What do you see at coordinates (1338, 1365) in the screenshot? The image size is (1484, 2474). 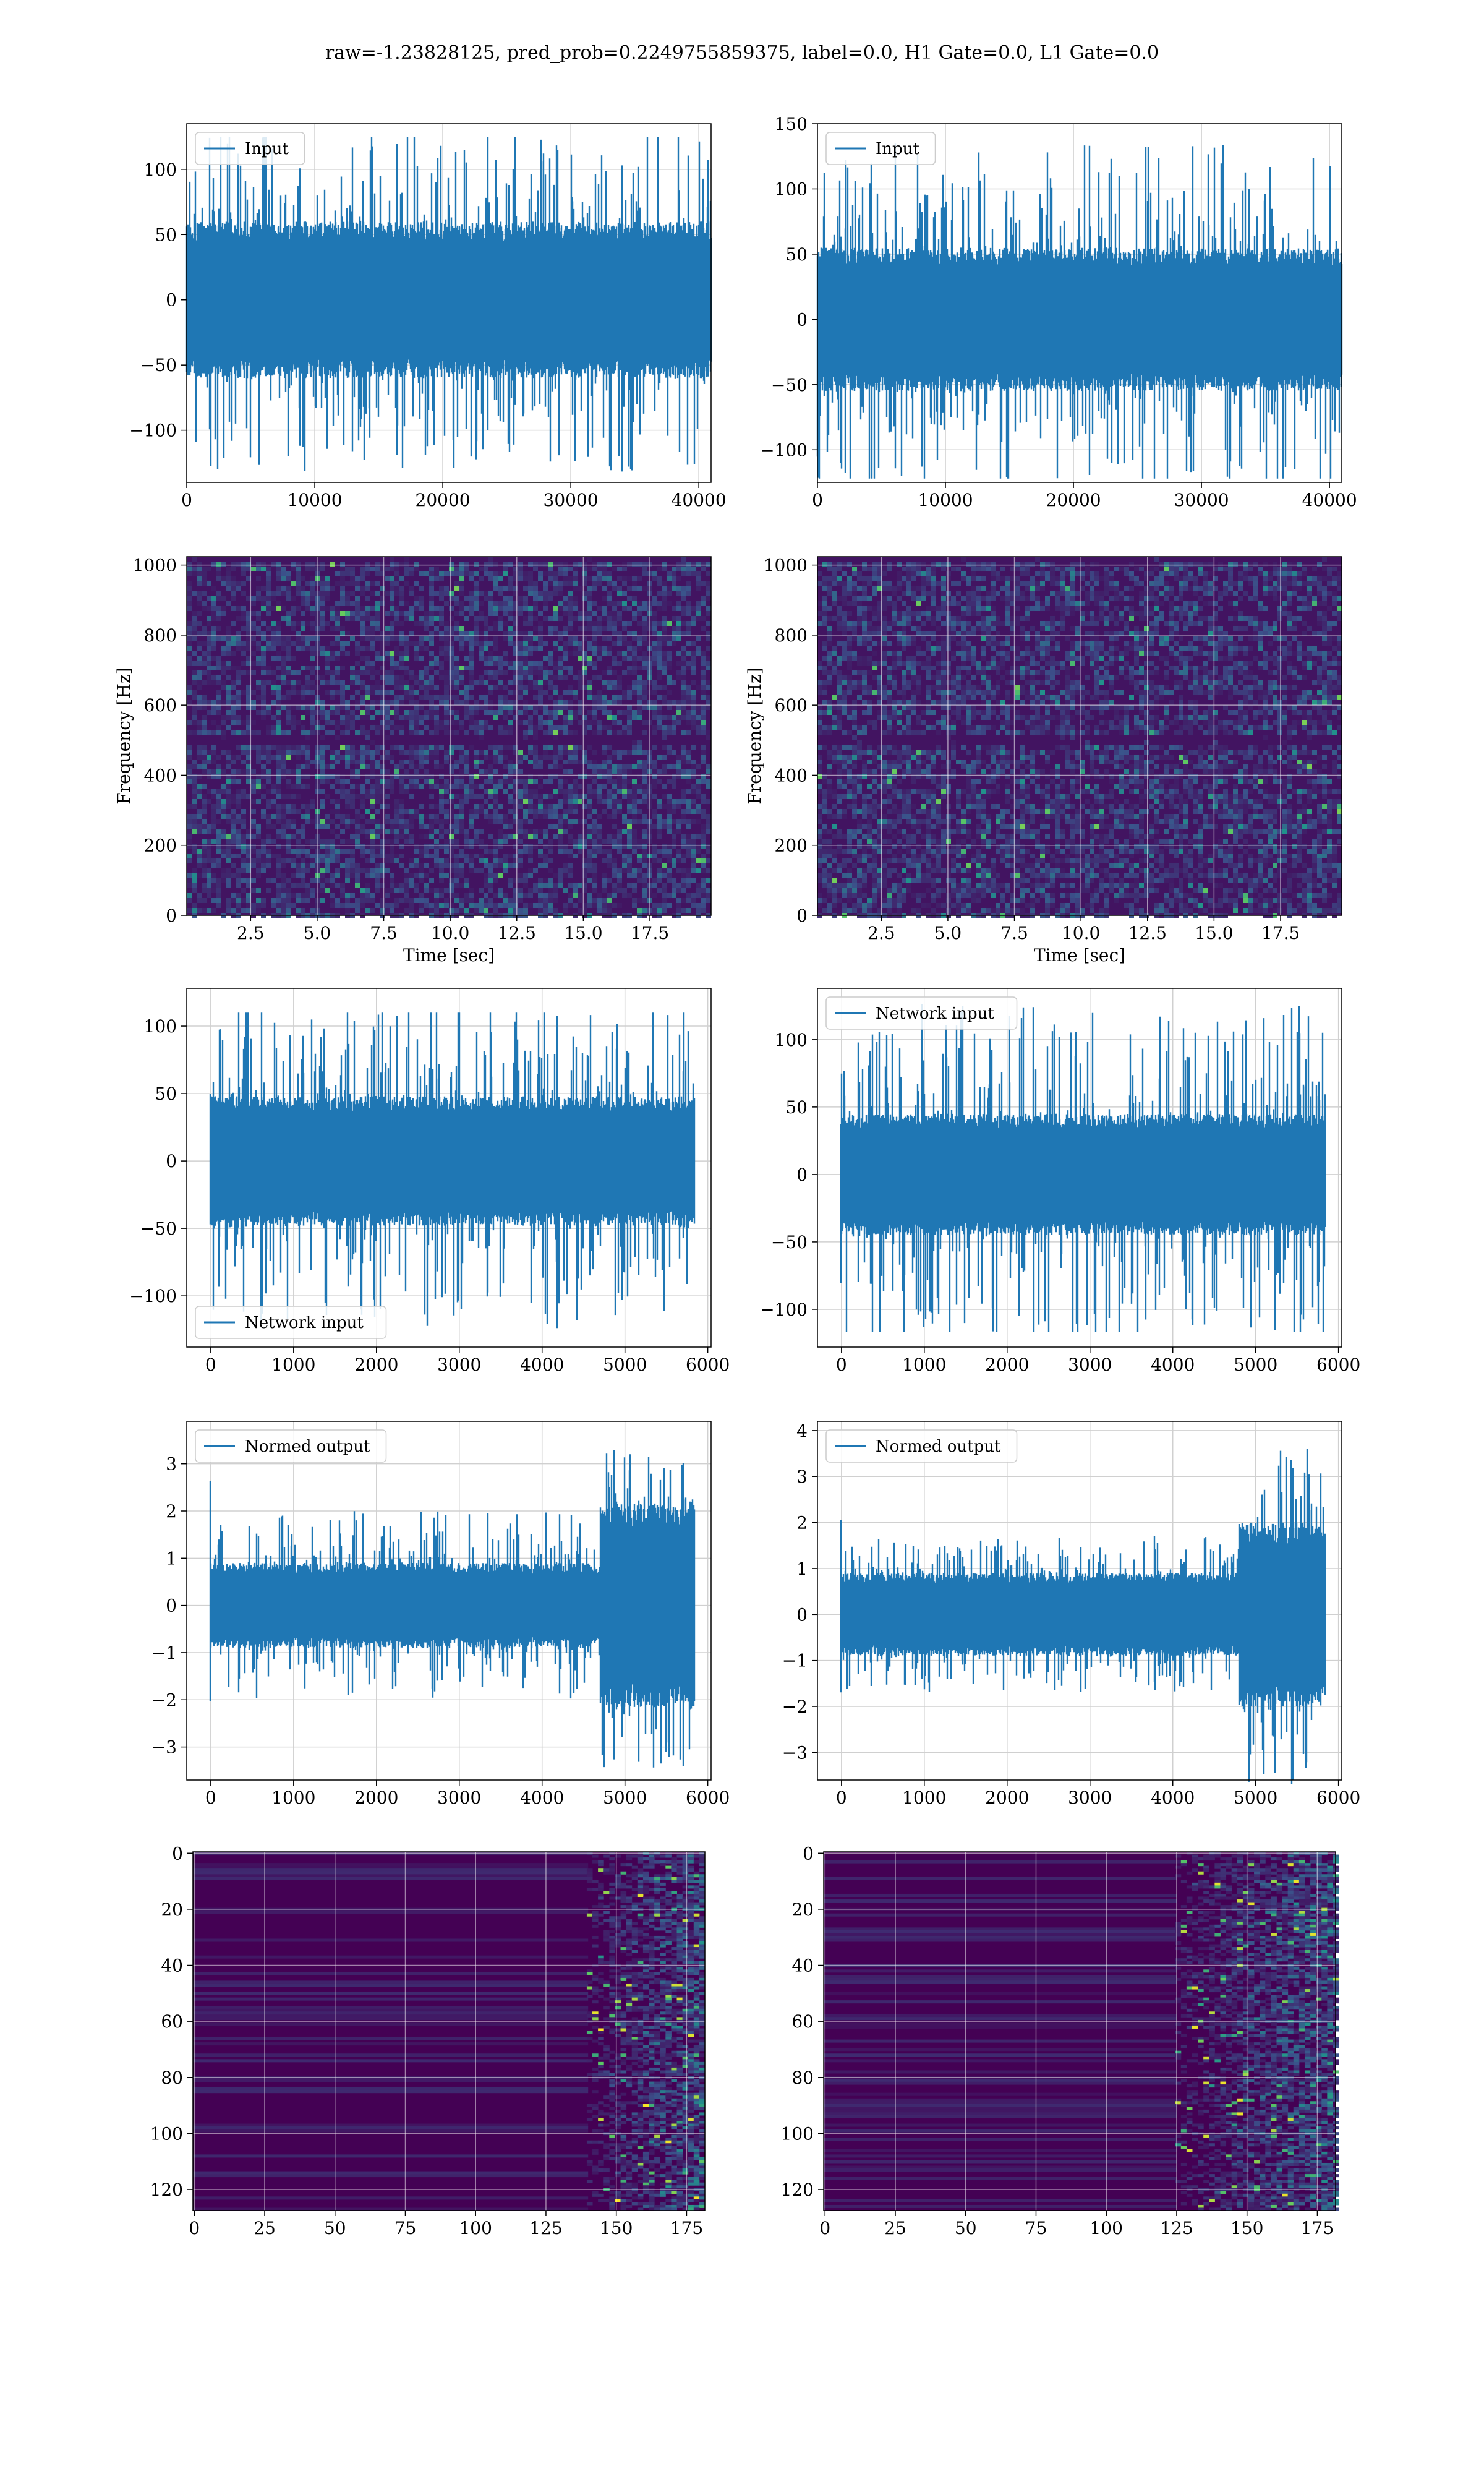 I see `x-tick-label: 6000` at bounding box center [1338, 1365].